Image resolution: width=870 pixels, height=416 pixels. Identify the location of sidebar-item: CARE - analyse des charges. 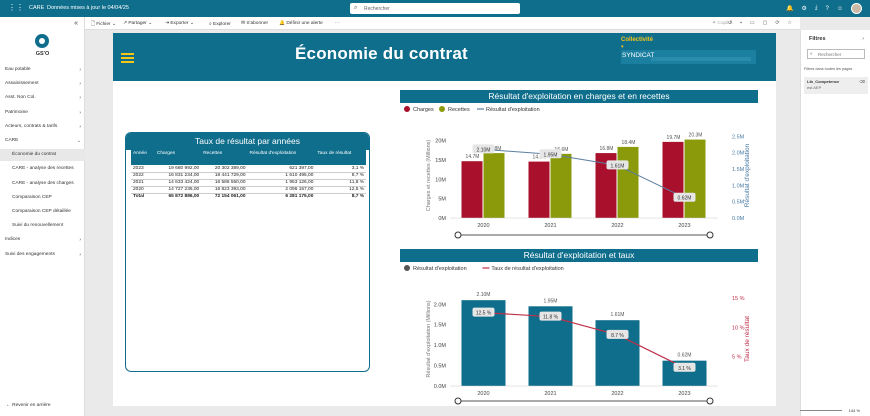
(42, 184).